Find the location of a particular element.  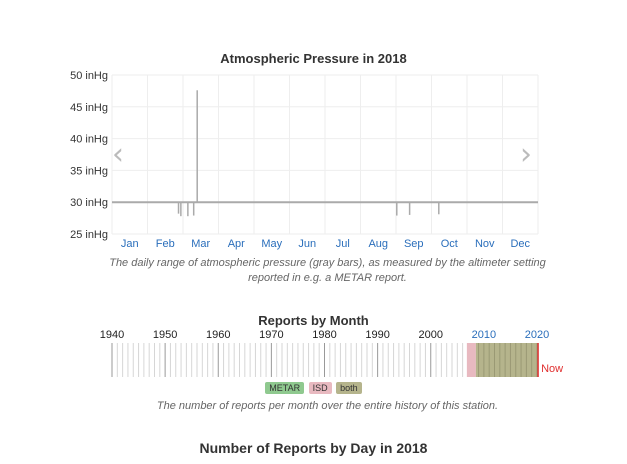

x-tick-label: Feb is located at coordinates (165, 244).